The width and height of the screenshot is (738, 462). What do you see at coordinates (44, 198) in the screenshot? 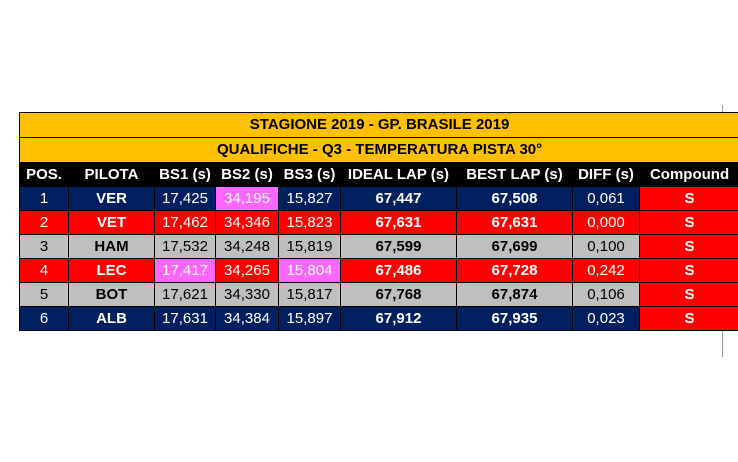
I see `cell-pos: 1` at bounding box center [44, 198].